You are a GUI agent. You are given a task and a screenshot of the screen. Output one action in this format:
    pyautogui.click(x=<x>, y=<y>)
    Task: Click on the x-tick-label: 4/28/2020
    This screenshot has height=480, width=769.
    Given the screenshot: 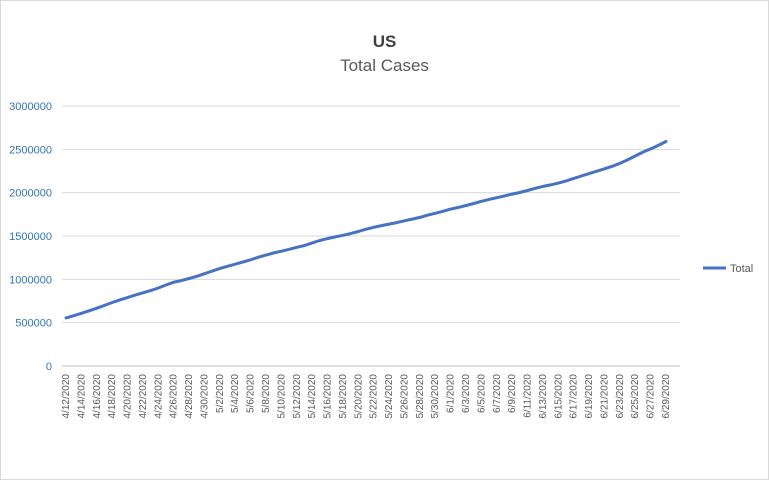 What is the action you would take?
    pyautogui.click(x=189, y=396)
    